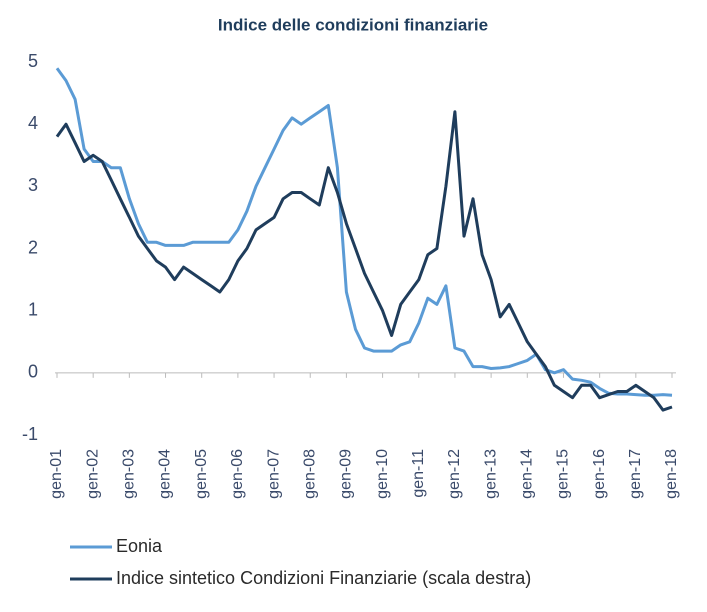 Image resolution: width=707 pixels, height=612 pixels. What do you see at coordinates (563, 474) in the screenshot?
I see `x-tick-label: gen-15` at bounding box center [563, 474].